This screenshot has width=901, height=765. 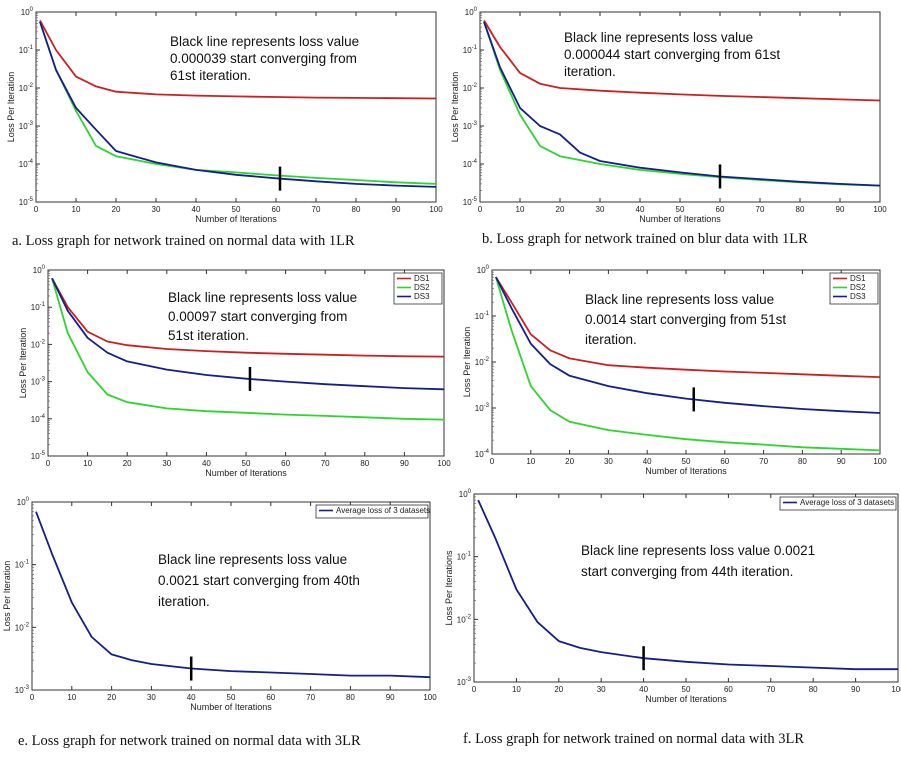 What do you see at coordinates (372, 511) in the screenshot?
I see `legend-box` at bounding box center [372, 511].